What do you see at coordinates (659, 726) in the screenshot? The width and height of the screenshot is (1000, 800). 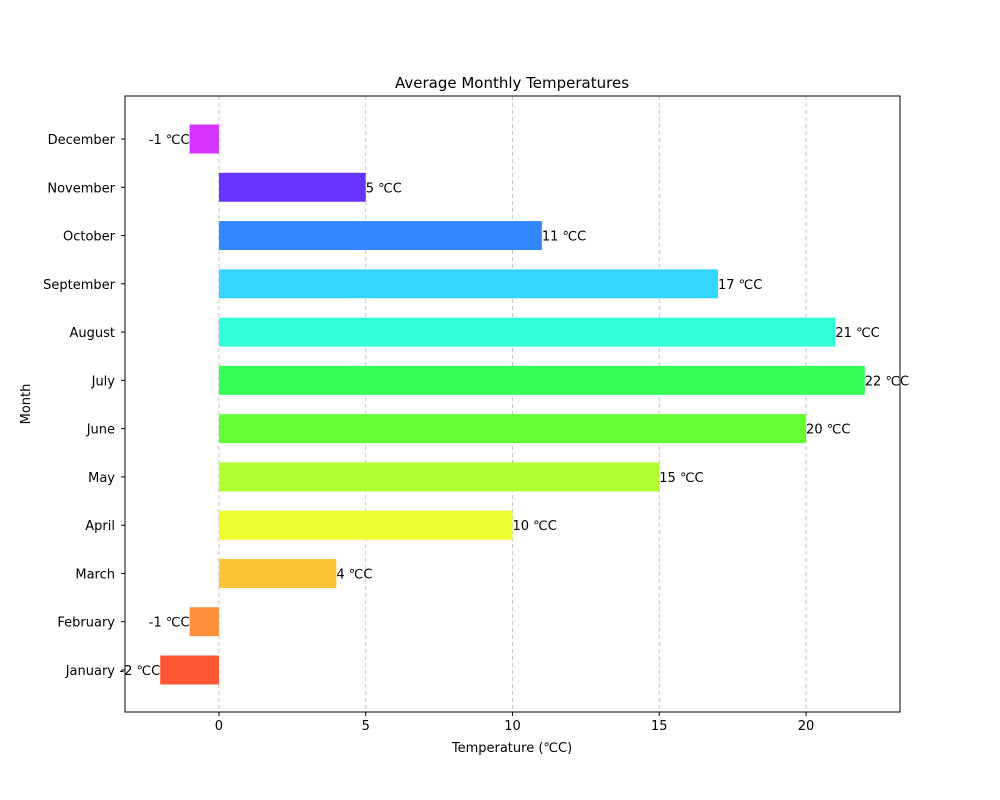 I see `x-tick-label: 15` at bounding box center [659, 726].